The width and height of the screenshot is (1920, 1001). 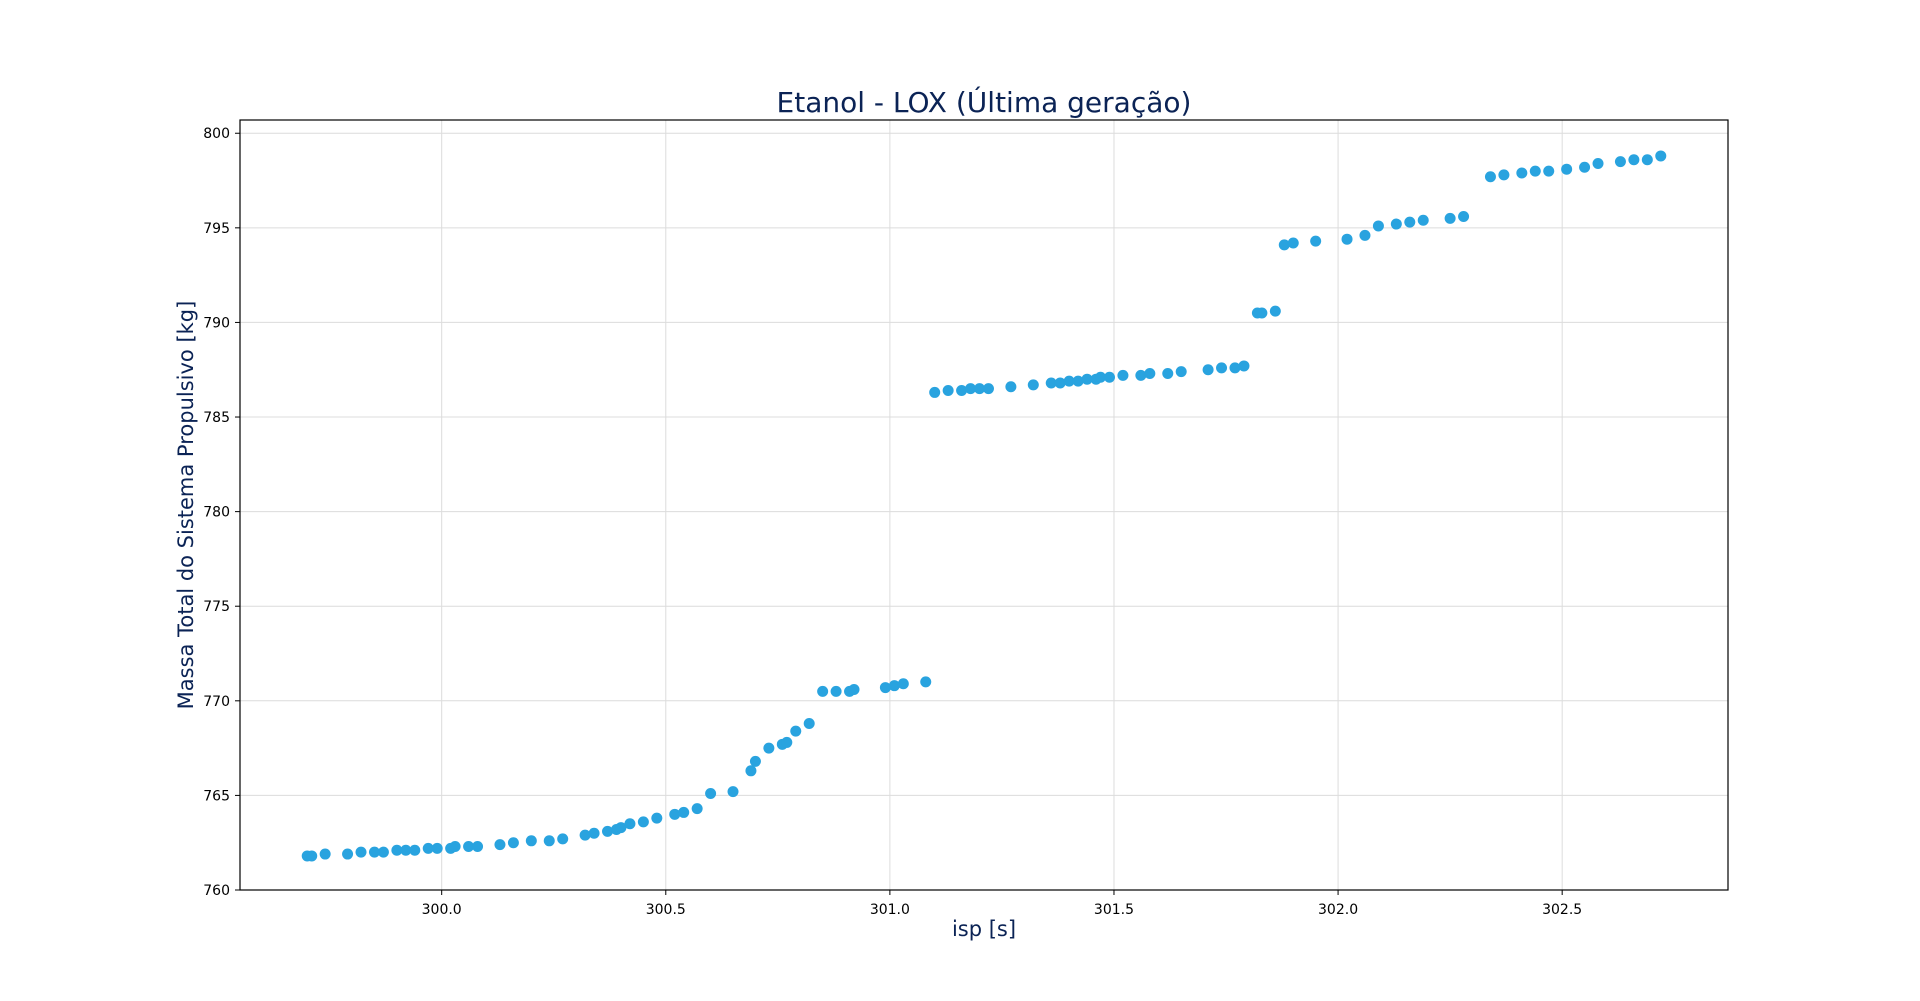 I want to click on chart-title: Etanol - LOX (Última geração), so click(x=984, y=102).